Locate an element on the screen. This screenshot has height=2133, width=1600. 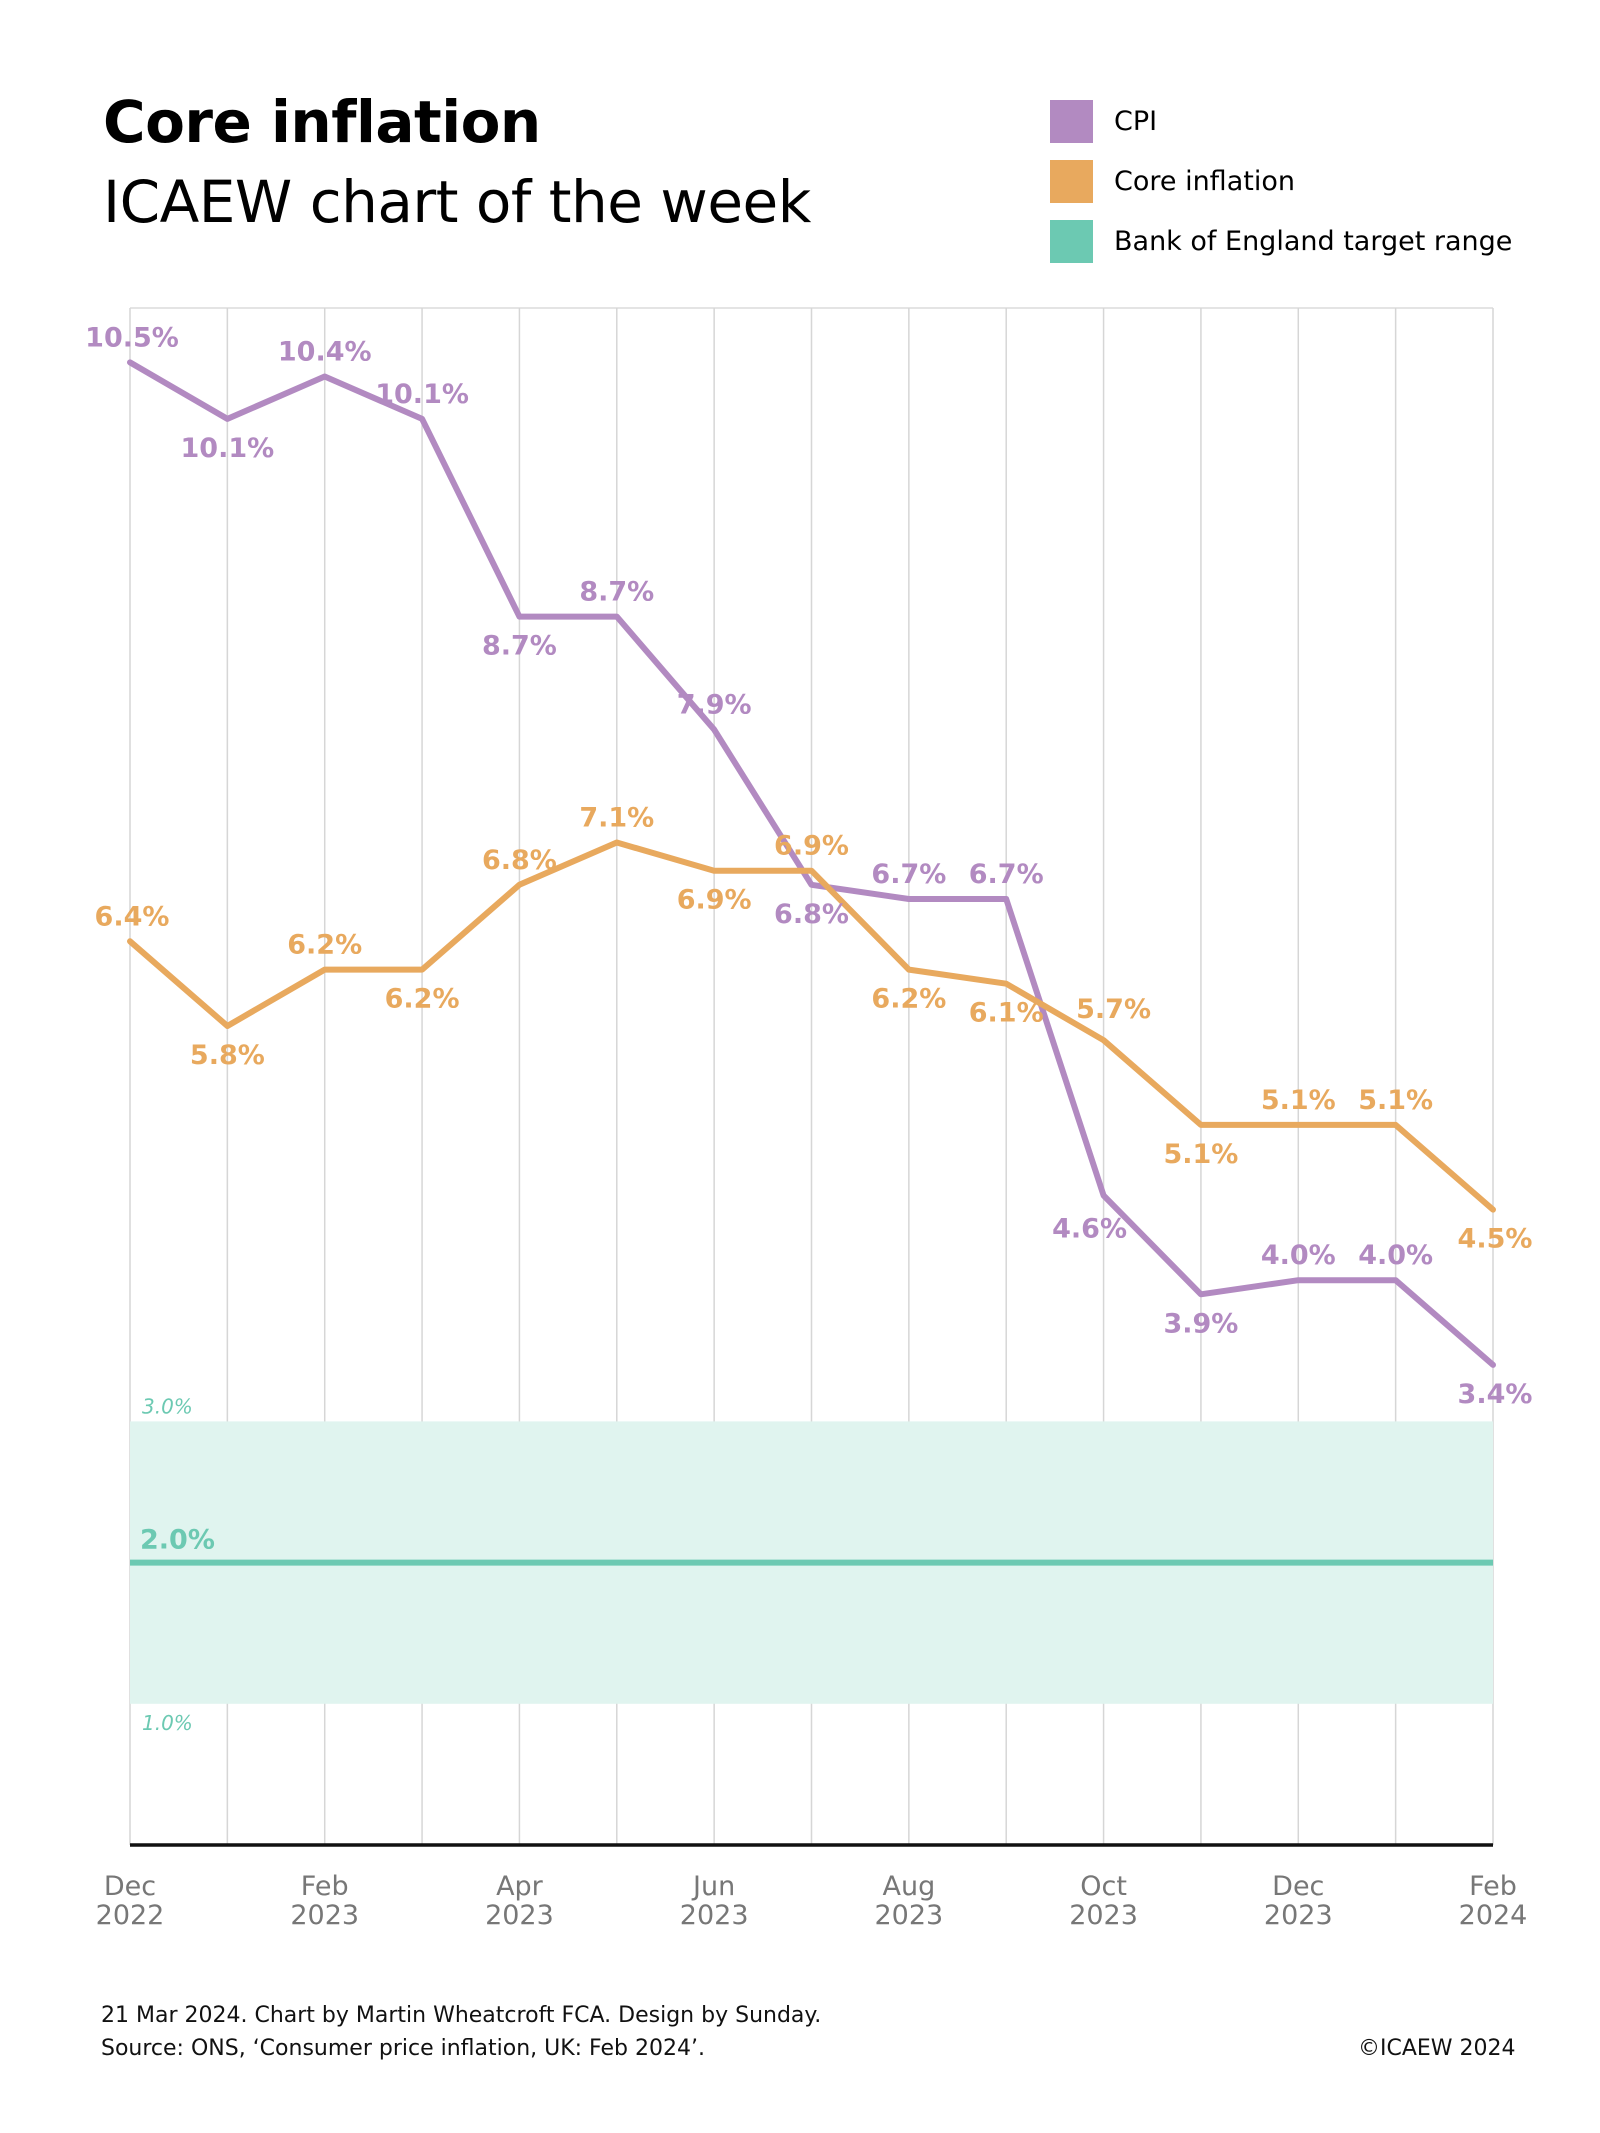
x-tick-year-2: 2023 is located at coordinates (324, 1915).